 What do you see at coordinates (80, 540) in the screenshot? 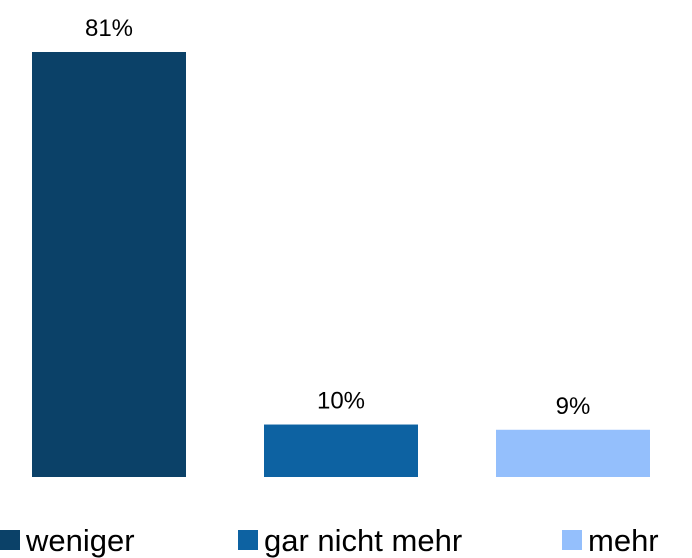
I see `legend-label: weniger` at bounding box center [80, 540].